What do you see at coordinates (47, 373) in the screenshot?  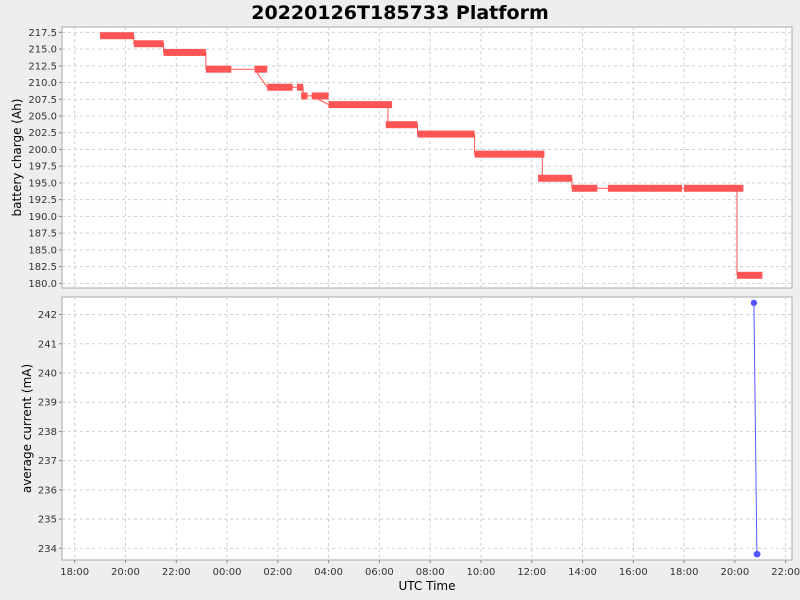 I see `y-tick-label: 240` at bounding box center [47, 373].